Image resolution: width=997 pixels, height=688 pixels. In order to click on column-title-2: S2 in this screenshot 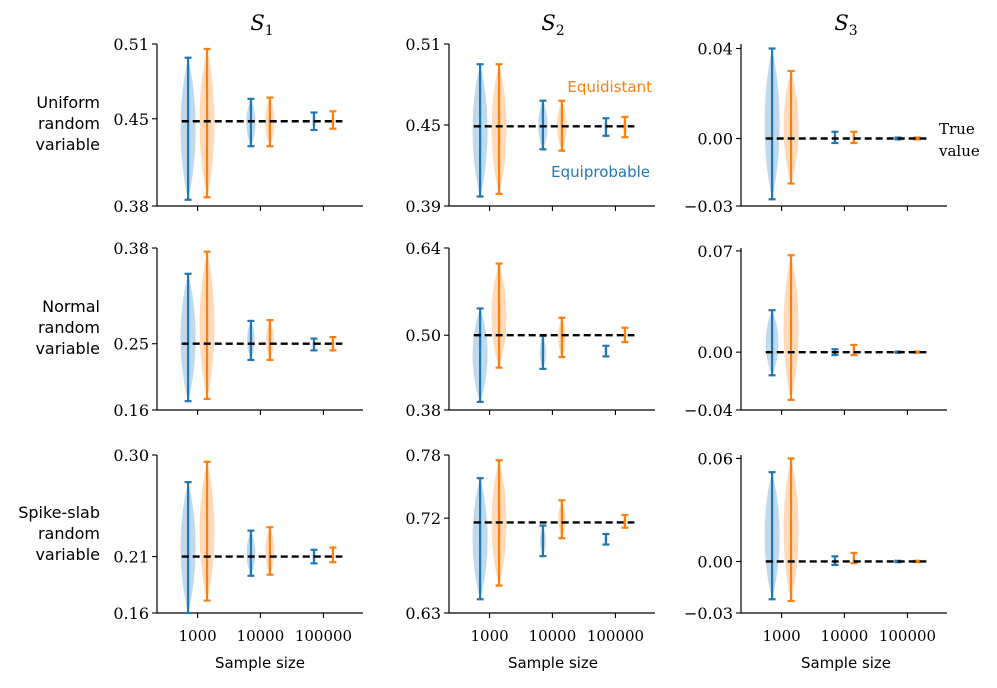, I will do `click(552, 25)`.